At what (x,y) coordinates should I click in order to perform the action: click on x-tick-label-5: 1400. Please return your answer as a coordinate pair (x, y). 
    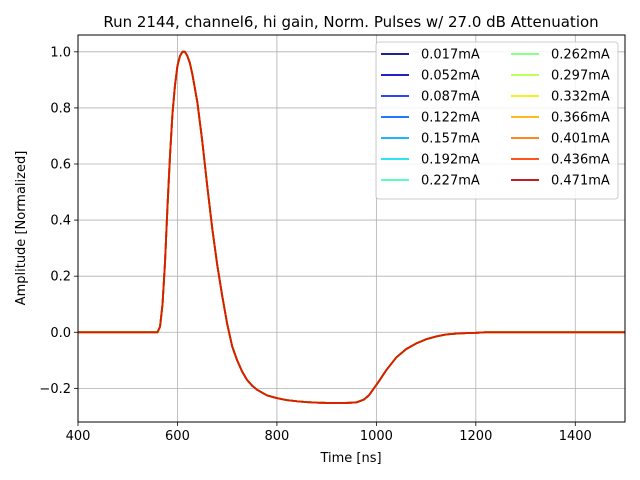
    Looking at the image, I should click on (575, 436).